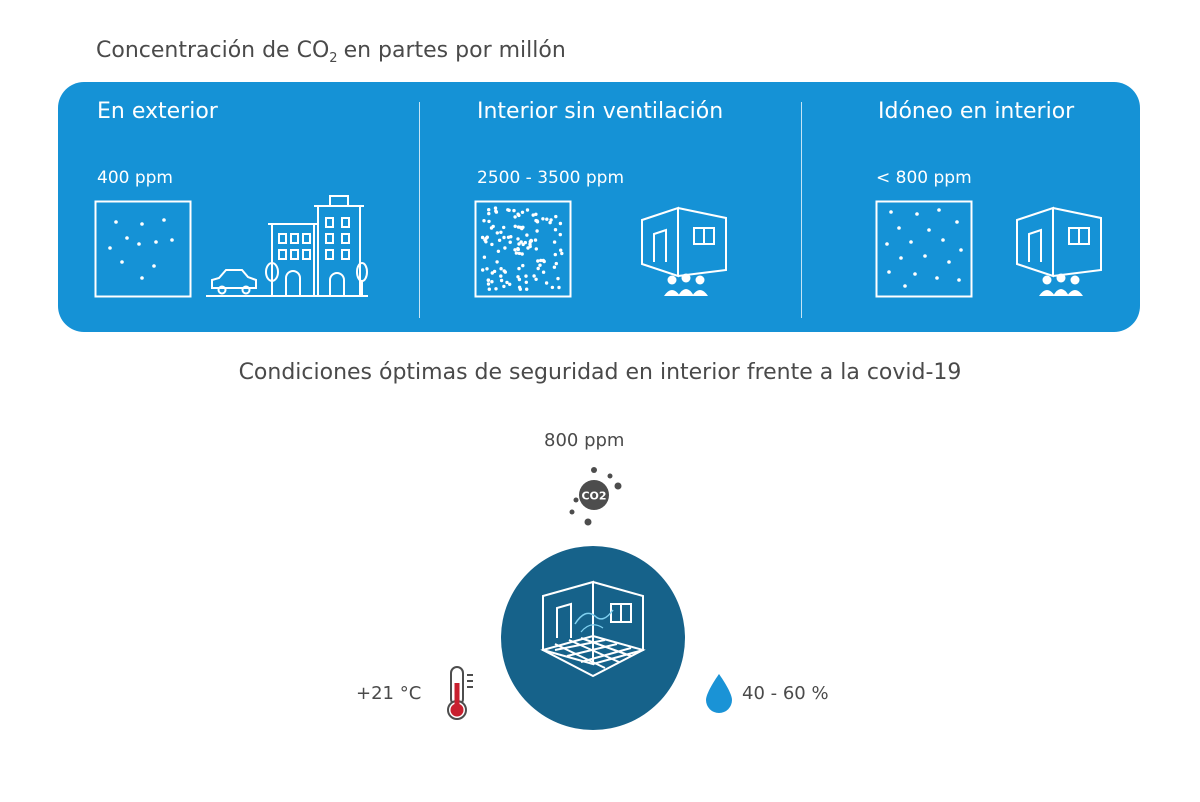 The width and height of the screenshot is (1200, 802). Describe the element at coordinates (331, 52) in the screenshot. I see `co2-concentration-title: Concentración de CO2 en partes por millón` at that location.